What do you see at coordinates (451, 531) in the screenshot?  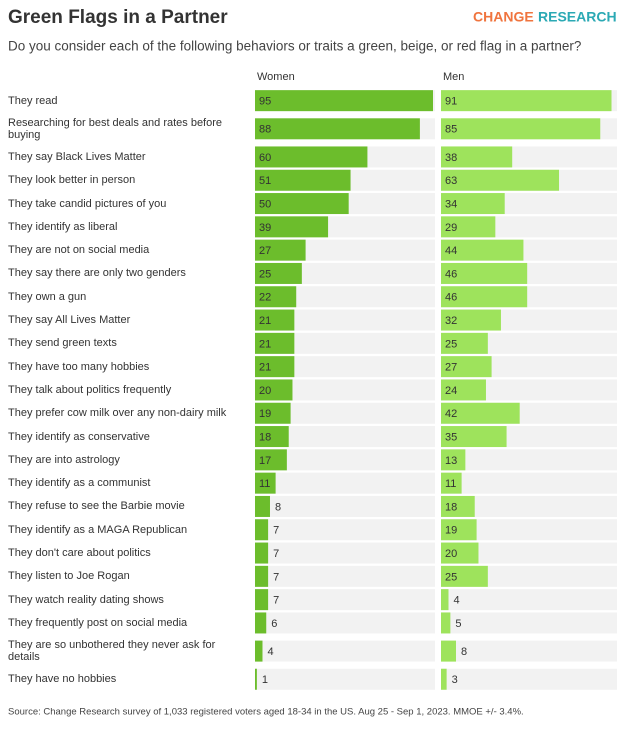 I see `value-label: 19` at bounding box center [451, 531].